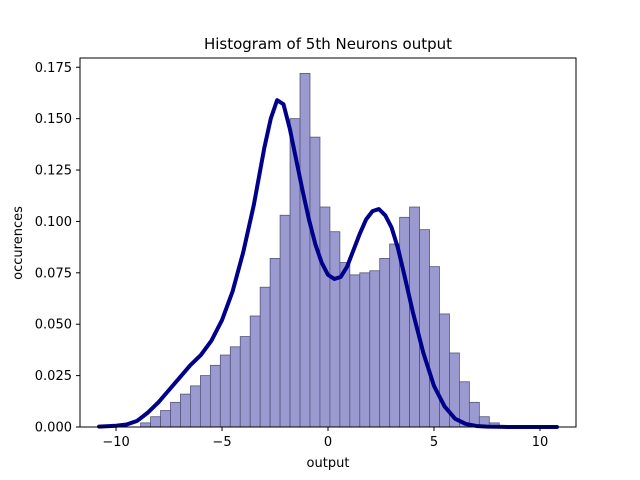  I want to click on chart-title: Histogram of 5th Neurons output, so click(328, 44).